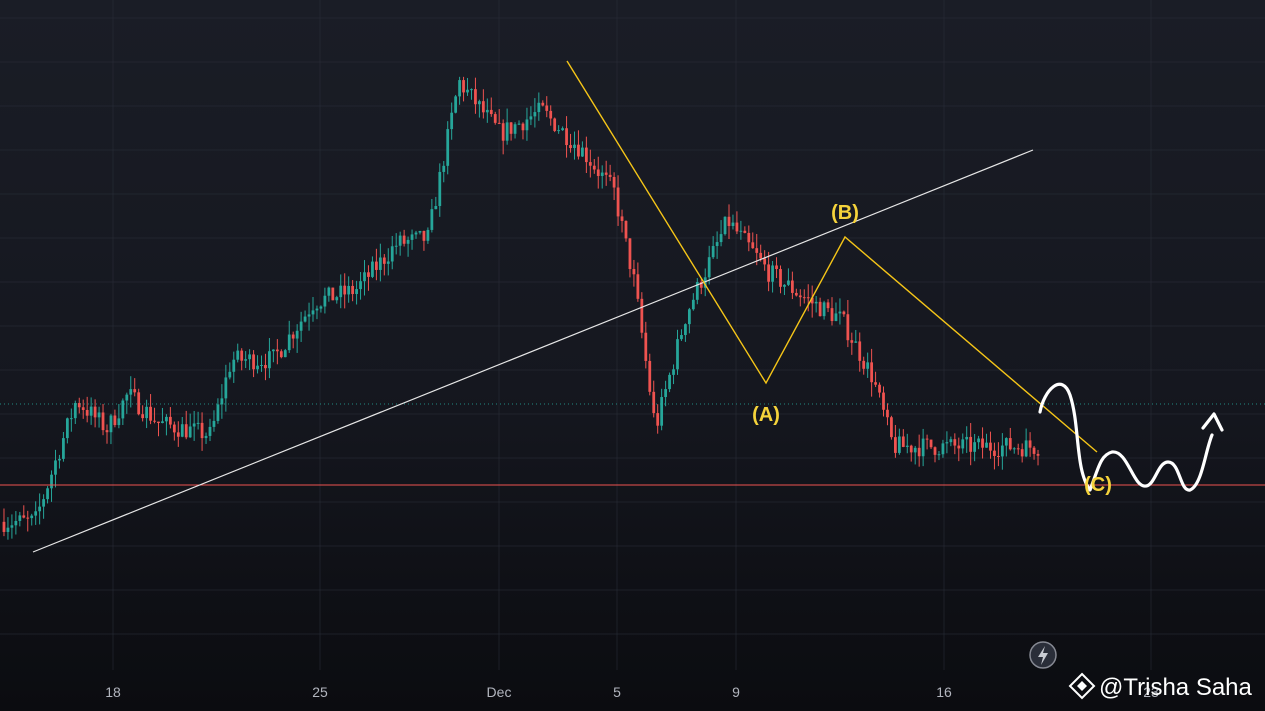  What do you see at coordinates (113, 692) in the screenshot?
I see `x-tick-label: 18` at bounding box center [113, 692].